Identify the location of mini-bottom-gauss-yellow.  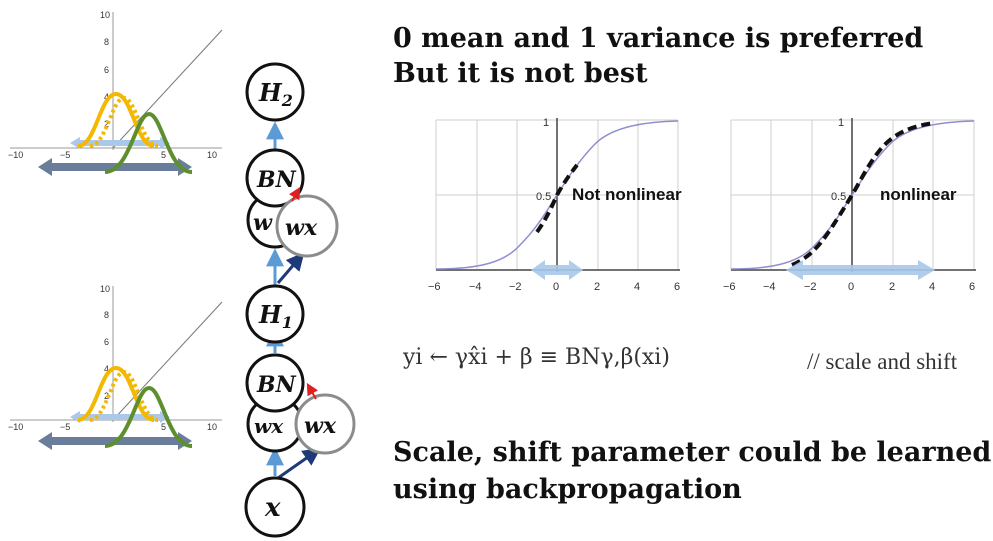
(116, 393).